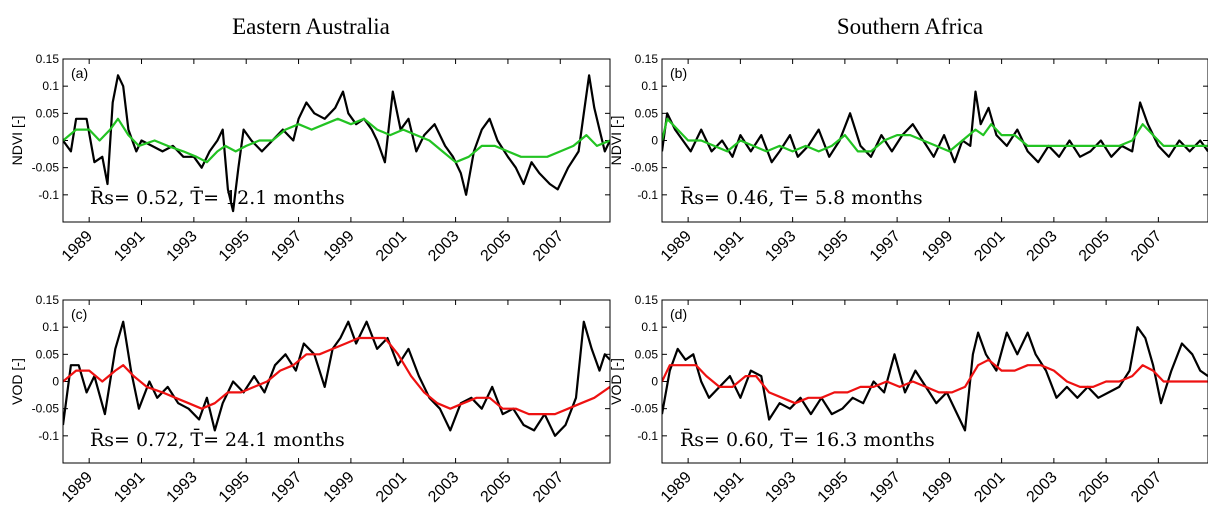 This screenshot has height=507, width=1208. I want to click on panel-label: (b), so click(678, 73).